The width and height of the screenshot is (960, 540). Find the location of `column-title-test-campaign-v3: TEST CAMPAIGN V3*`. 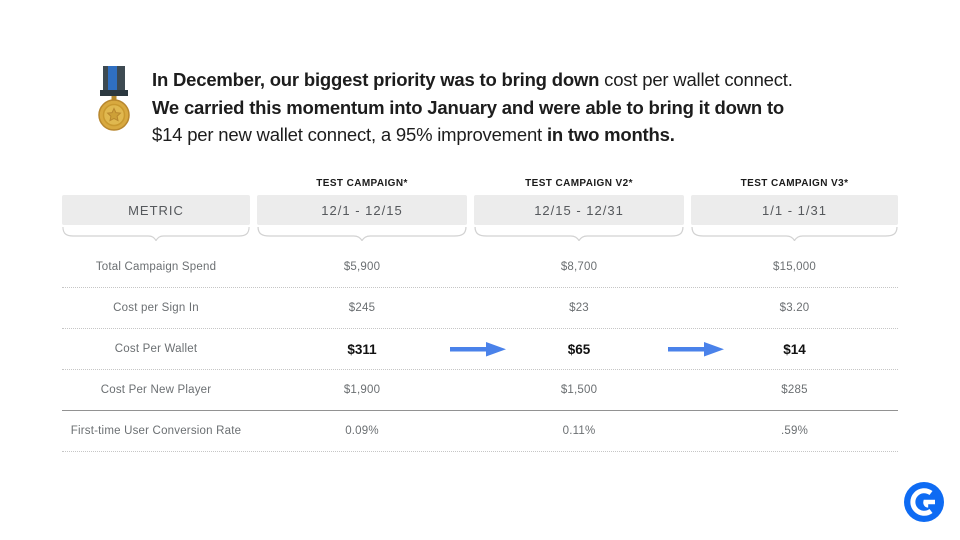

column-title-test-campaign-v3: TEST CAMPAIGN V3* is located at coordinates (794, 183).